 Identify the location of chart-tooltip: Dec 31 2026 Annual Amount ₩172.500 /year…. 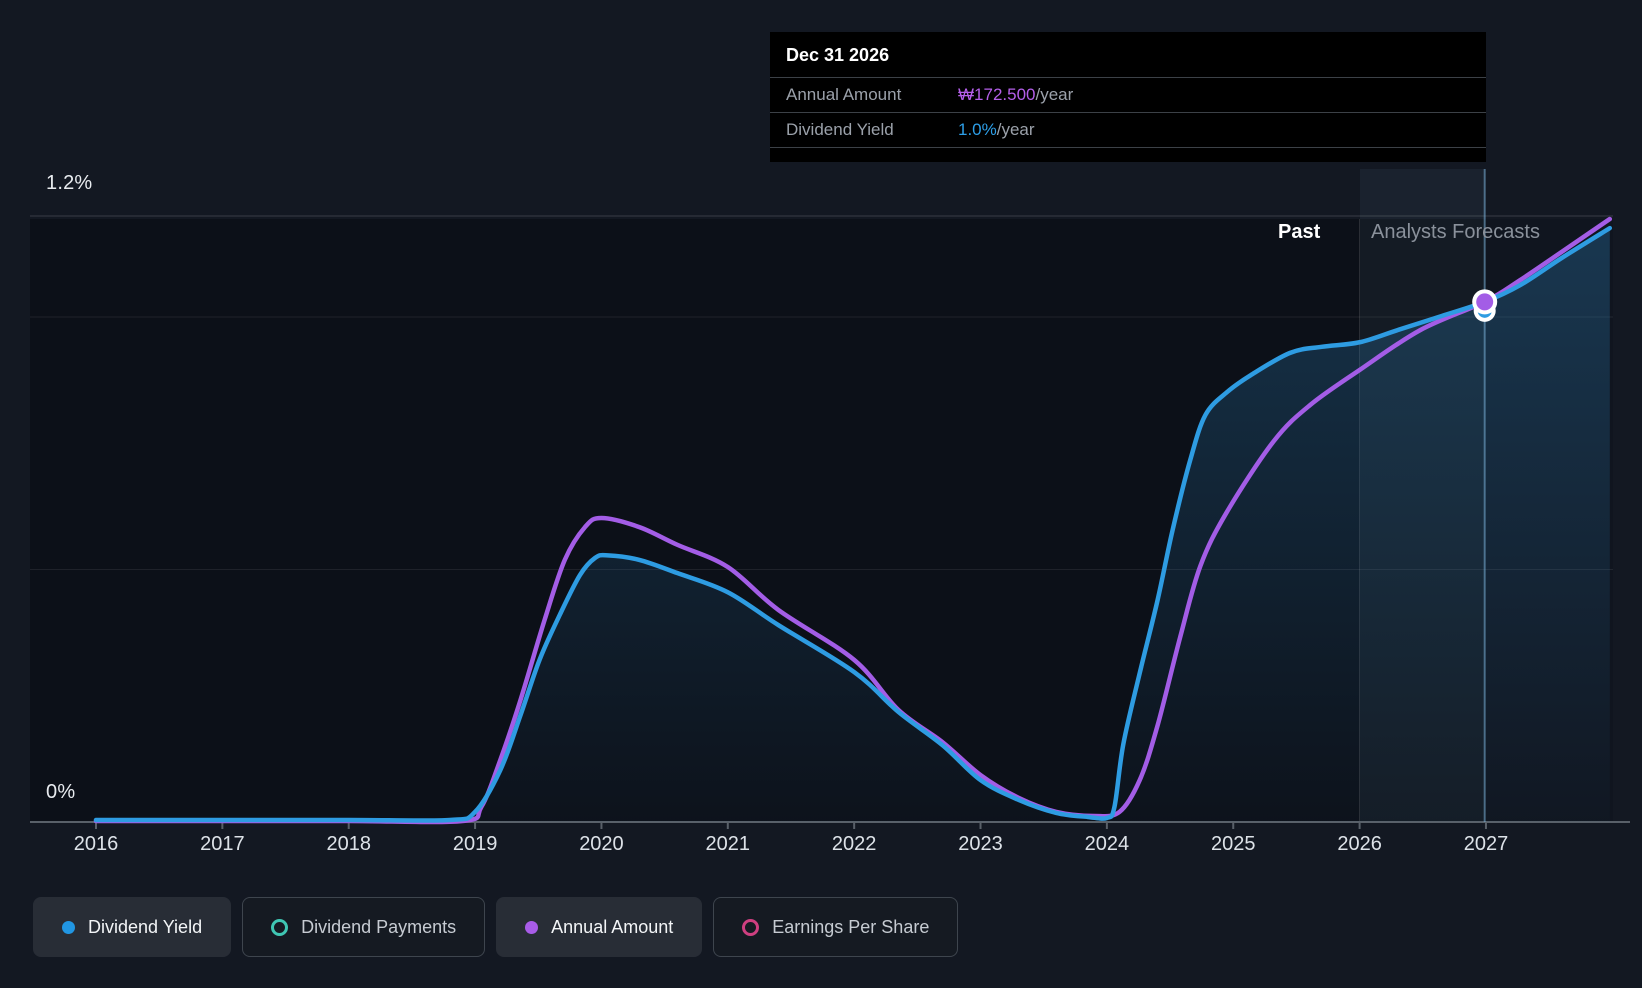
(1128, 97).